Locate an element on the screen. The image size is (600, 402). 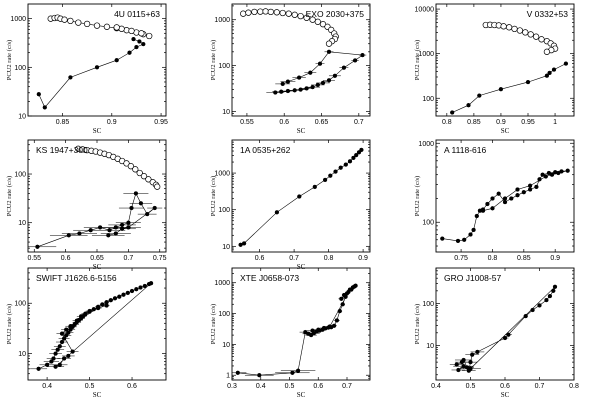
x-tick-label: 0.85 is located at coordinates (524, 258).